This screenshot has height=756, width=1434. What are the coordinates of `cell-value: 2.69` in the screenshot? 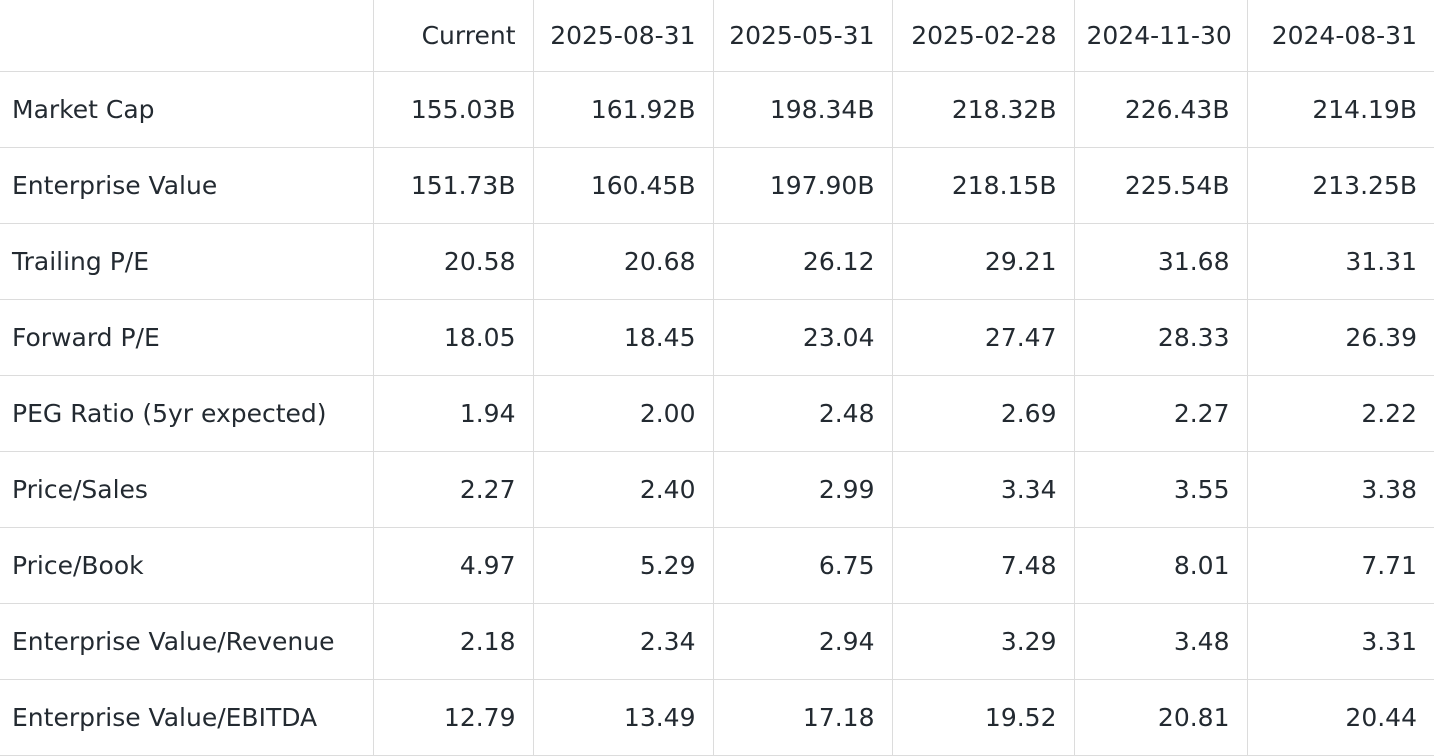 It's located at (983, 413).